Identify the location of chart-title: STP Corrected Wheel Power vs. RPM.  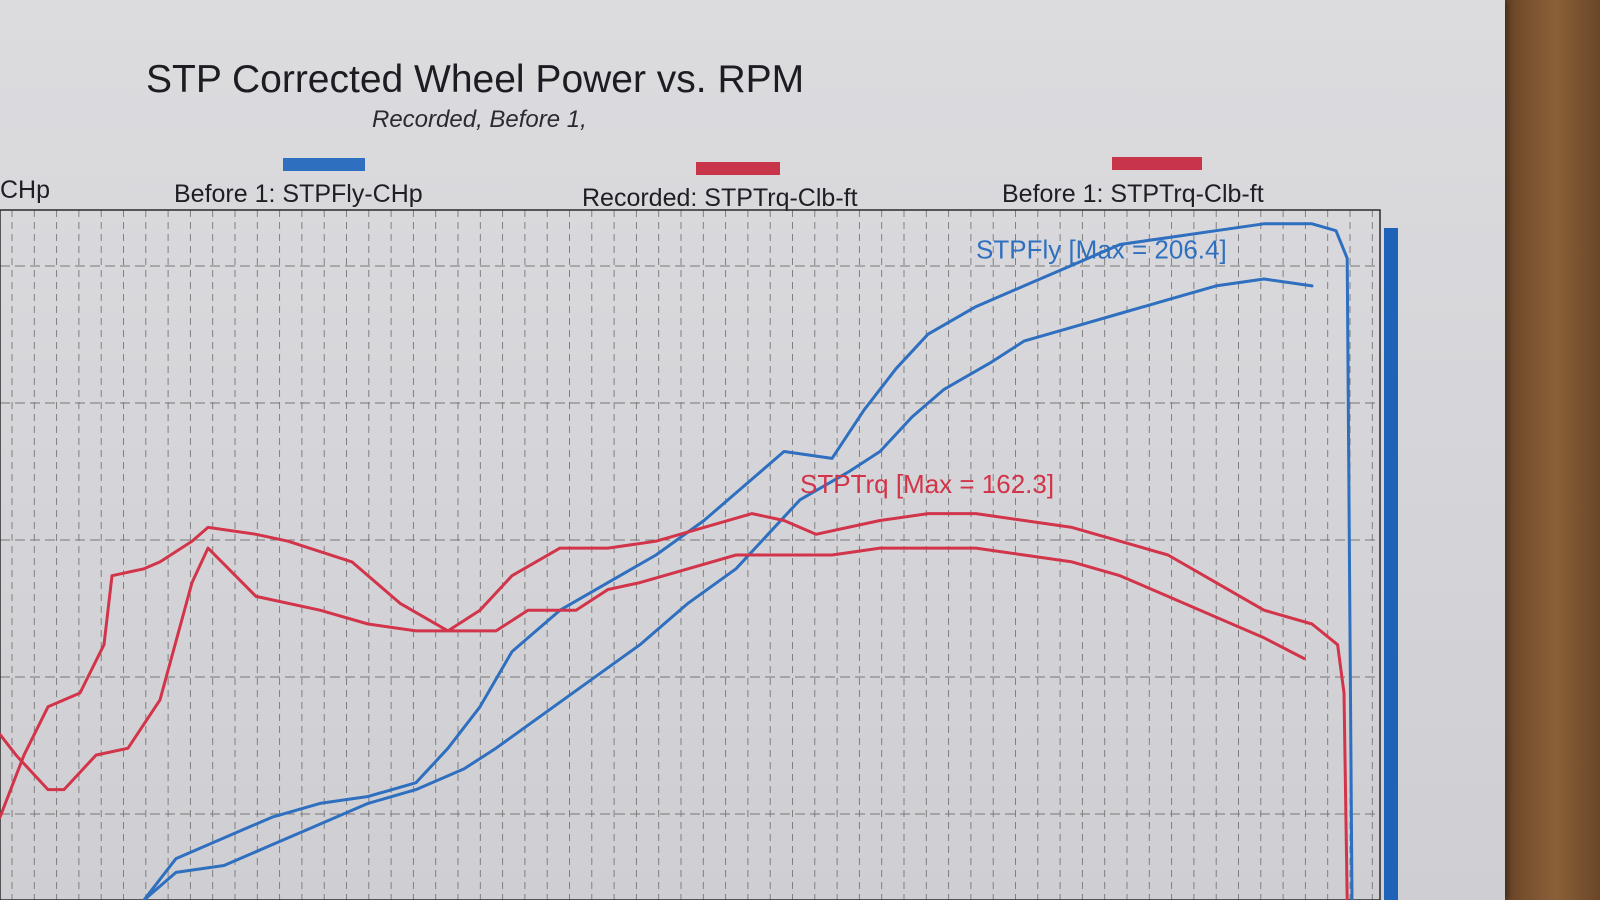
(475, 79).